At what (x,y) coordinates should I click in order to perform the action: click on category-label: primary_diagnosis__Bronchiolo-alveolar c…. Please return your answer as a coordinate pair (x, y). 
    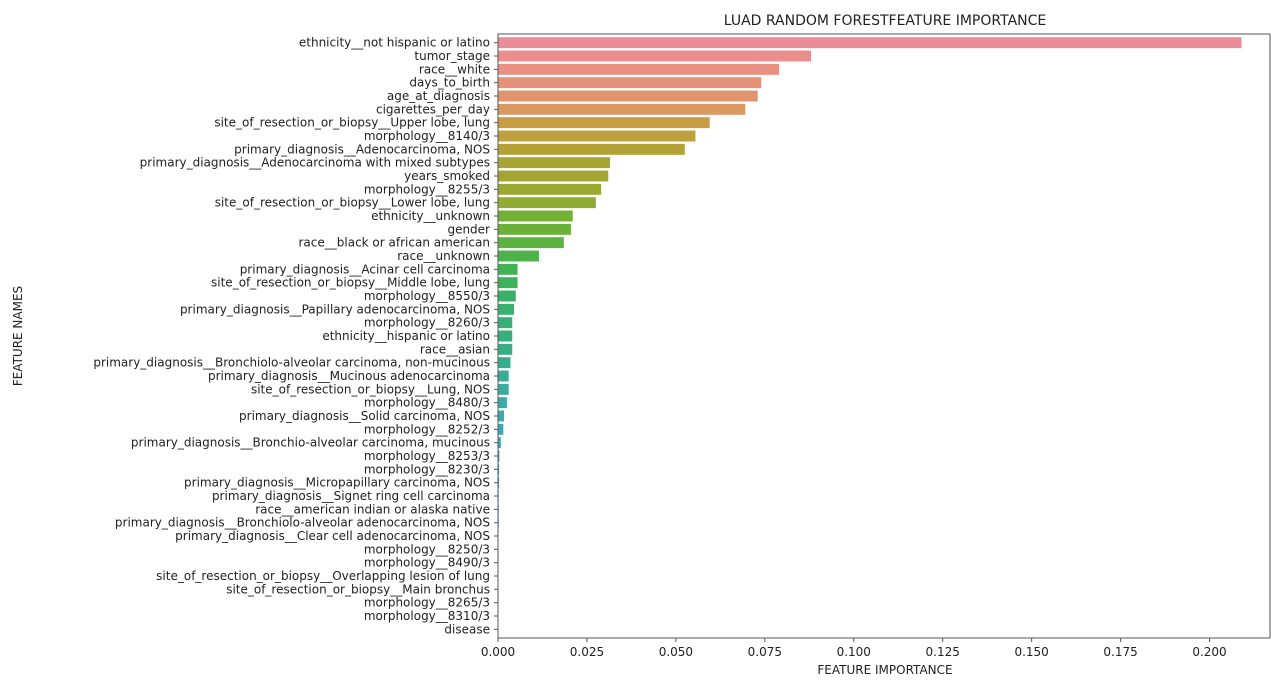
    Looking at the image, I should click on (291, 363).